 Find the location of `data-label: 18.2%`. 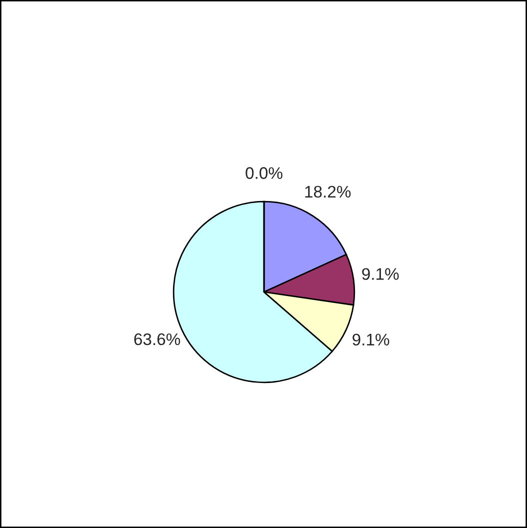

data-label: 18.2% is located at coordinates (328, 192).